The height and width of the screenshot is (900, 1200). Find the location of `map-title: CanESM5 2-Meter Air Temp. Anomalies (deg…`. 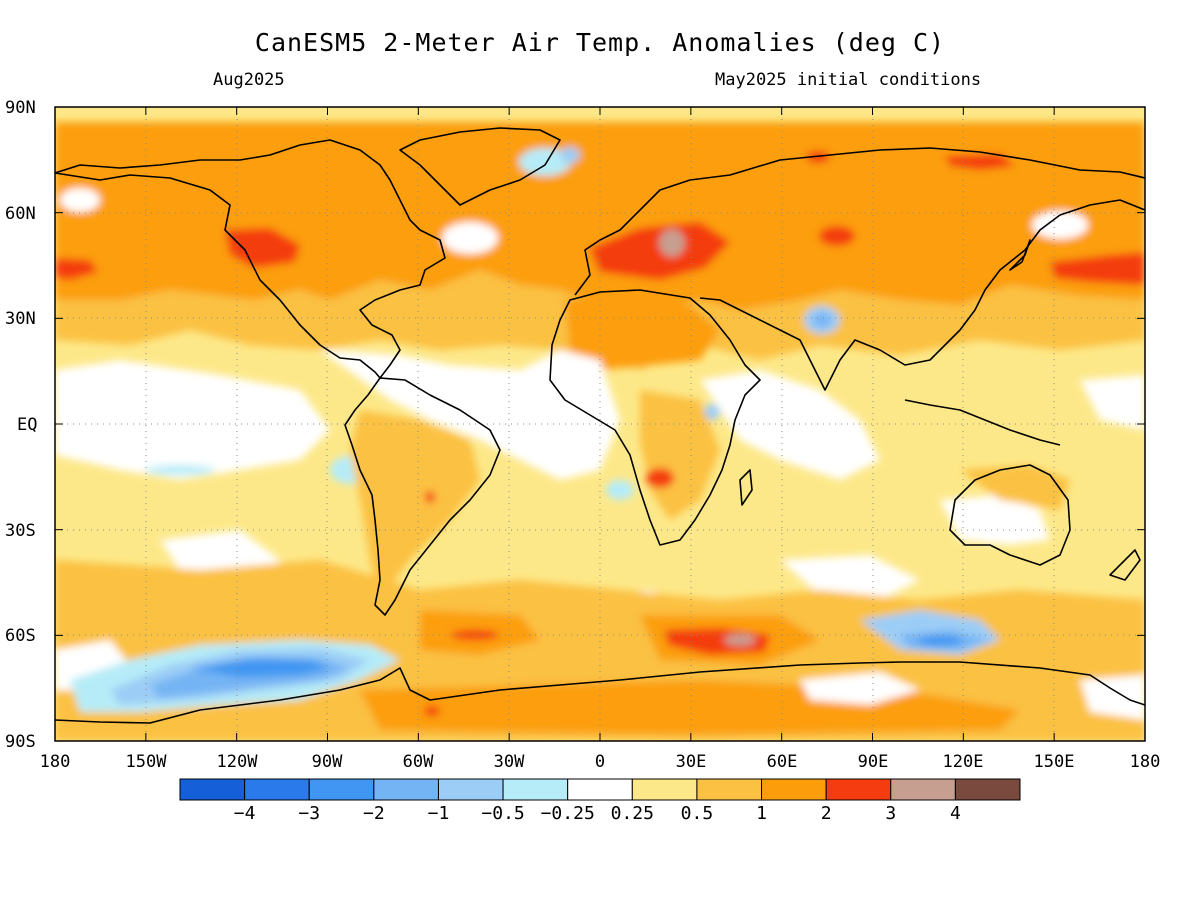

map-title: CanESM5 2-Meter Air Temp. Anomalies (deg… is located at coordinates (600, 42).